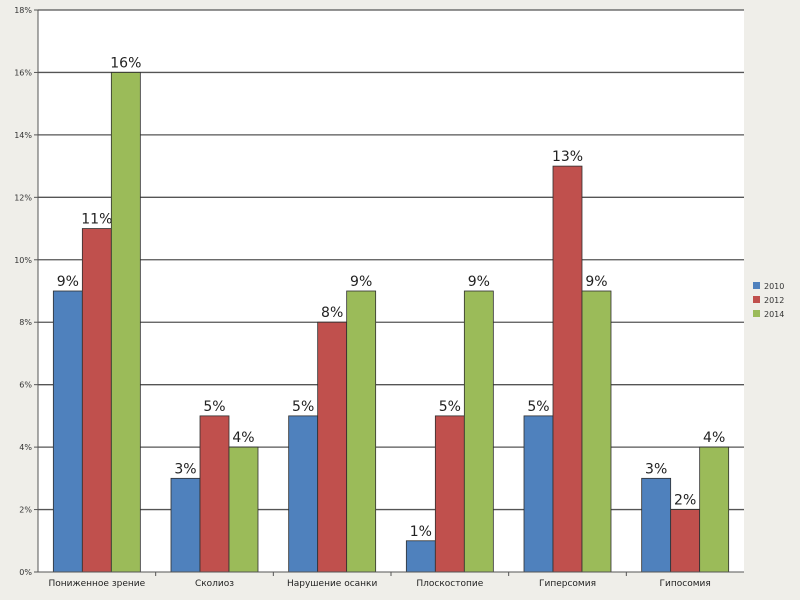 The height and width of the screenshot is (600, 800). I want to click on y-tick-label: 2%, so click(25, 510).